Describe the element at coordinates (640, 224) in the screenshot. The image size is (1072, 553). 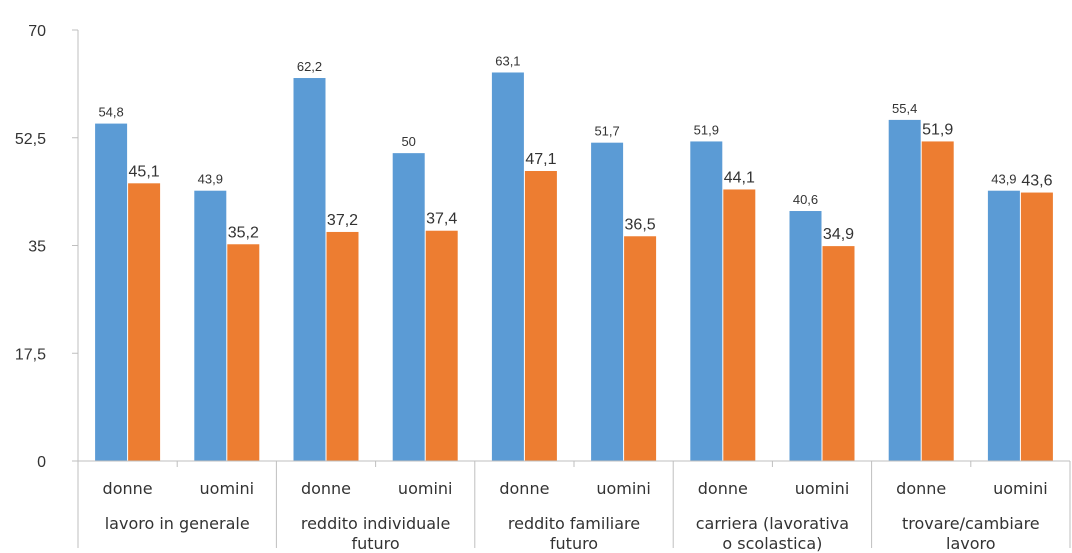
I see `bar-value-label: 36,5` at that location.